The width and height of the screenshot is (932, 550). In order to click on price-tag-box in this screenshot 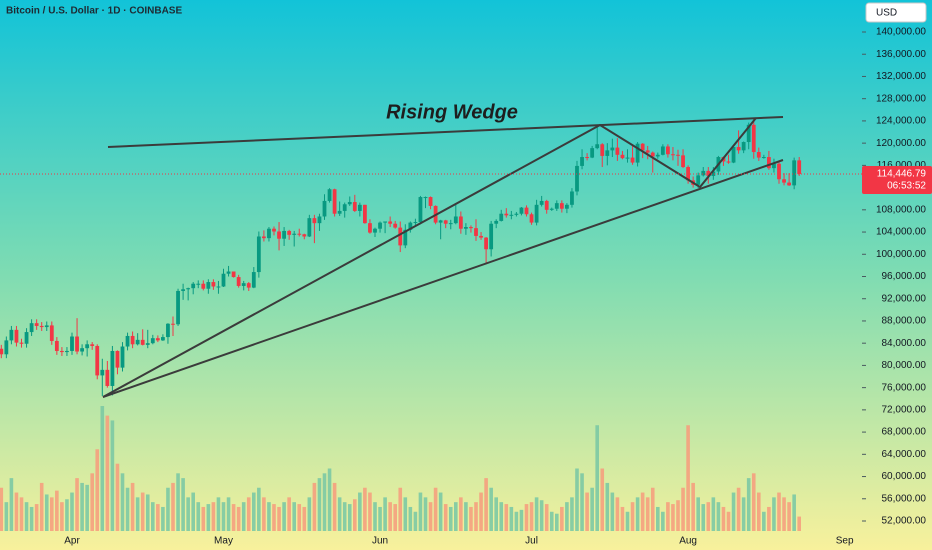, I will do `click(897, 179)`.